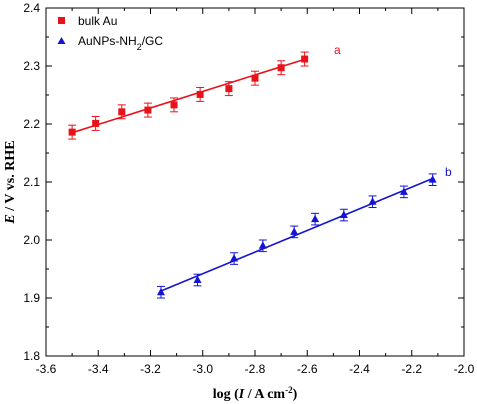 This screenshot has width=477, height=404. Describe the element at coordinates (31, 182) in the screenshot. I see `y-tick-label: 2.1` at that location.